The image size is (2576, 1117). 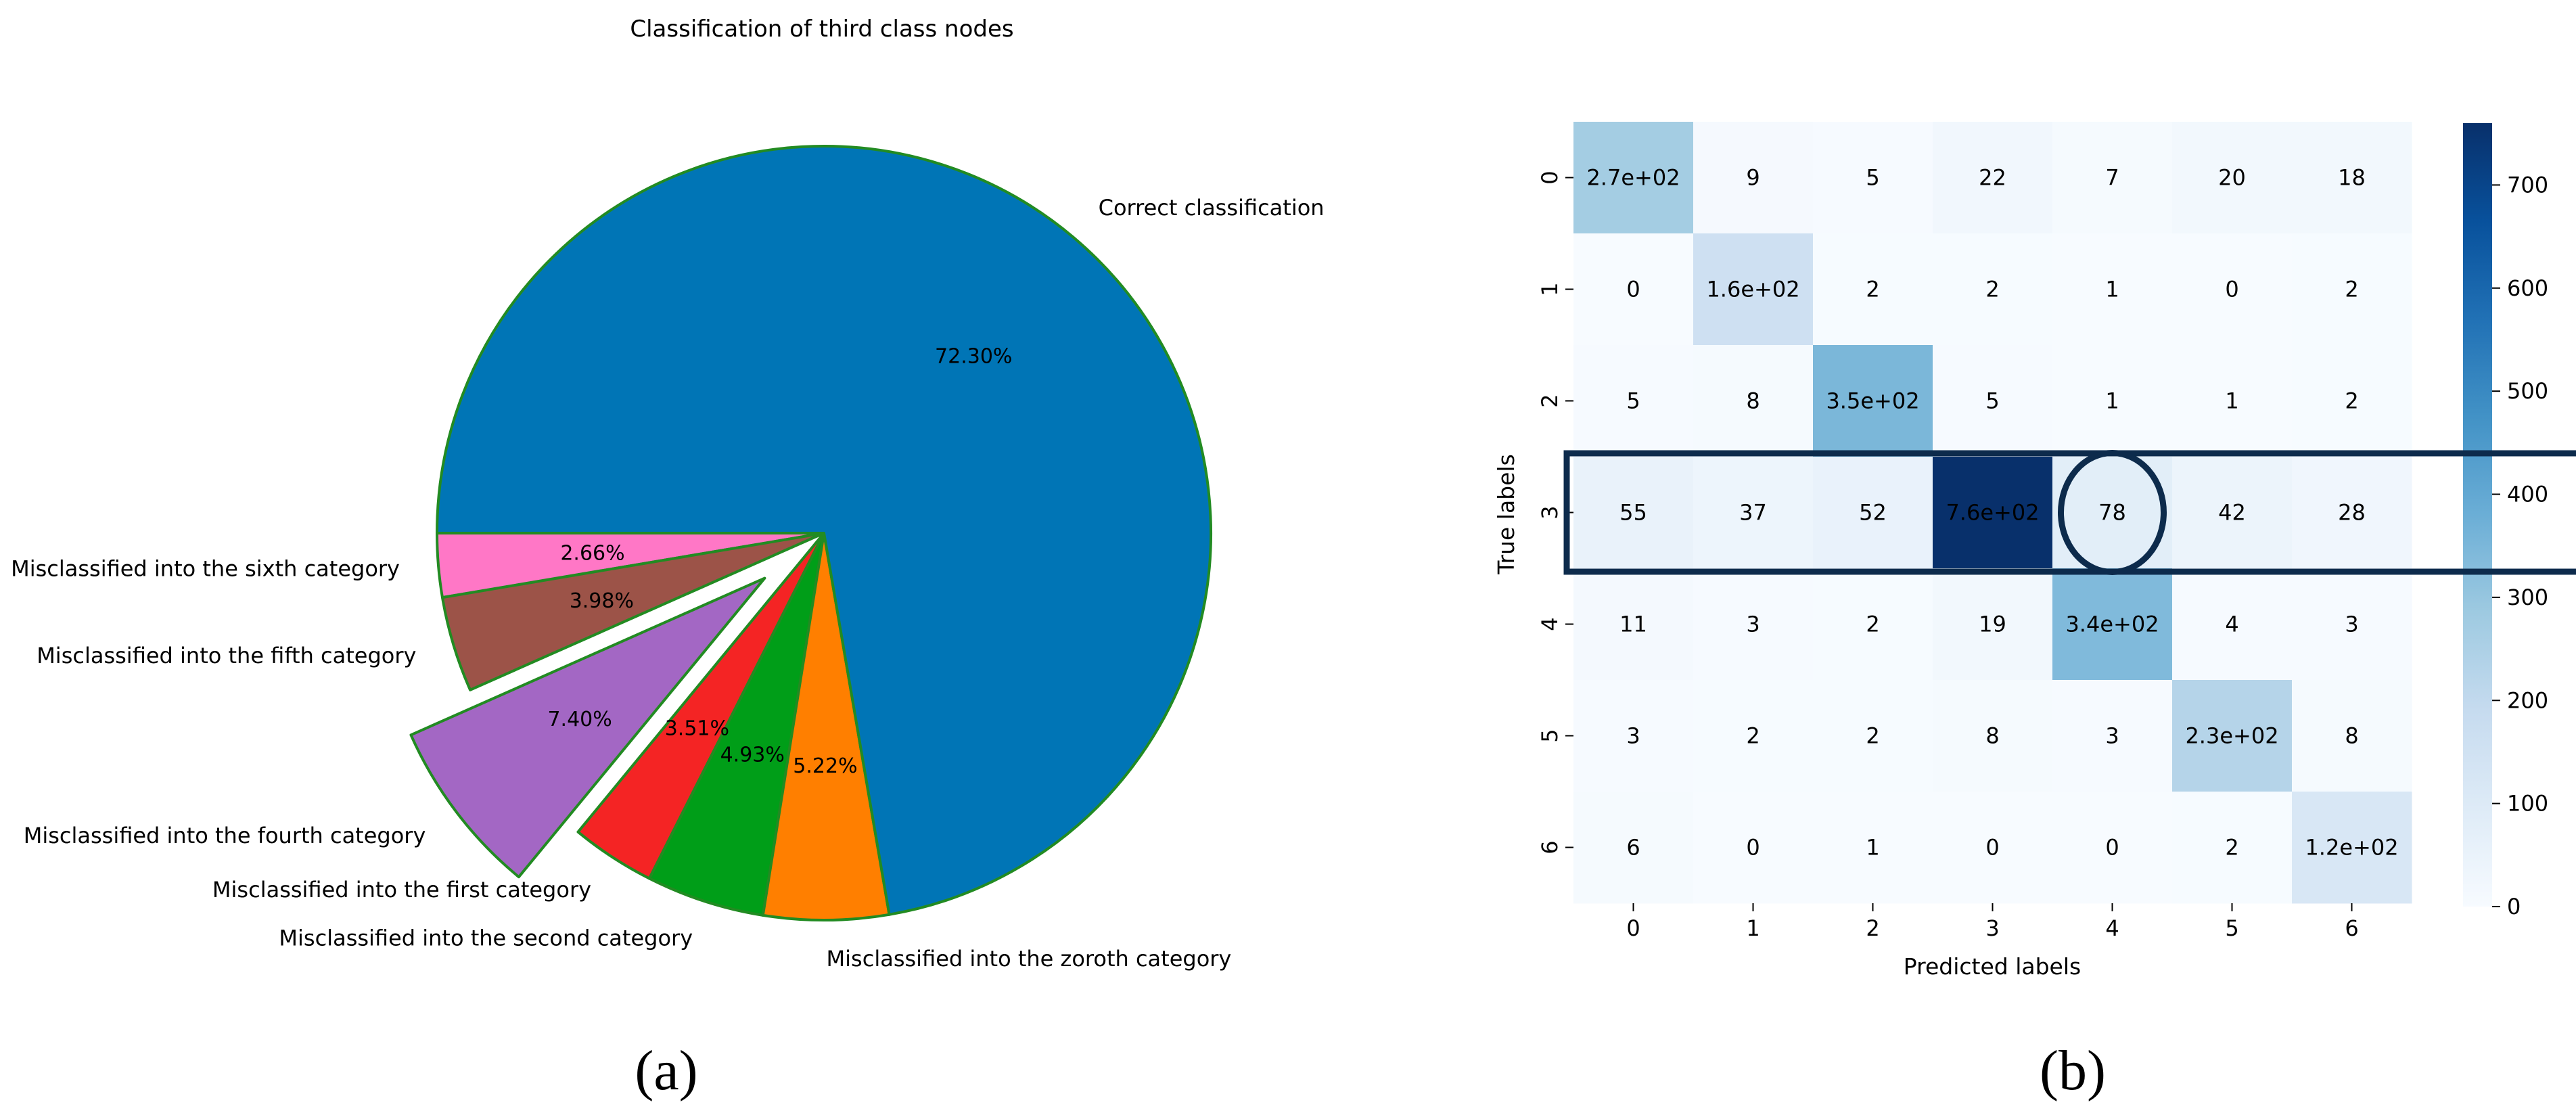 I want to click on colorbar-tick-label: 0, so click(x=2514, y=907).